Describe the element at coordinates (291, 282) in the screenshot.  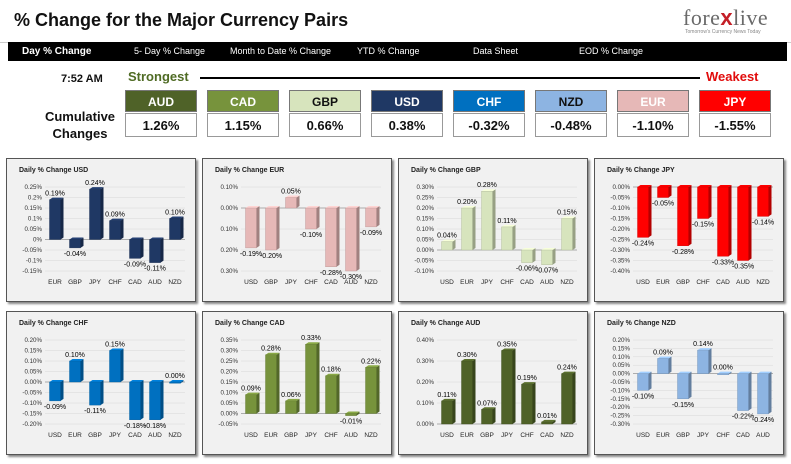
I see `x-tick-label: JPY` at that location.